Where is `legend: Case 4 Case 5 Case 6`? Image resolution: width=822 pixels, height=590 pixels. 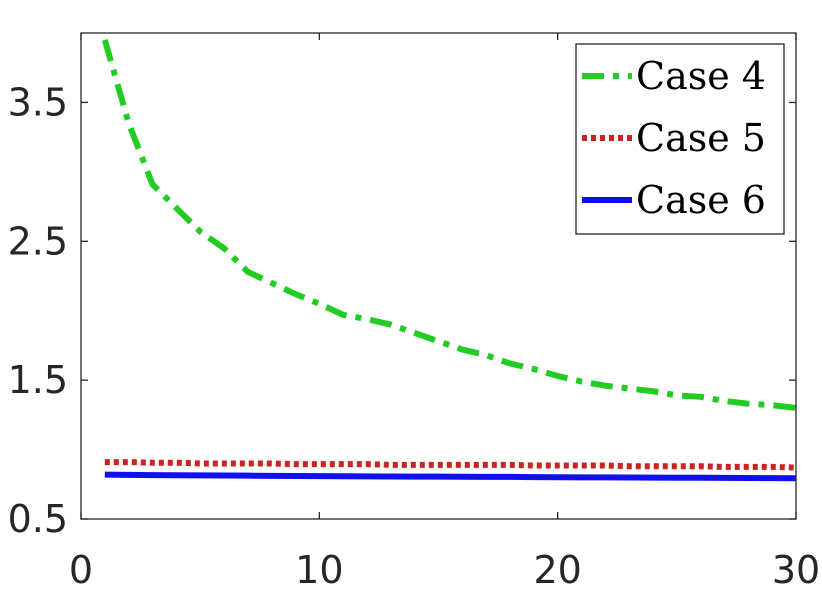 legend: Case 4 Case 5 Case 6 is located at coordinates (680, 139).